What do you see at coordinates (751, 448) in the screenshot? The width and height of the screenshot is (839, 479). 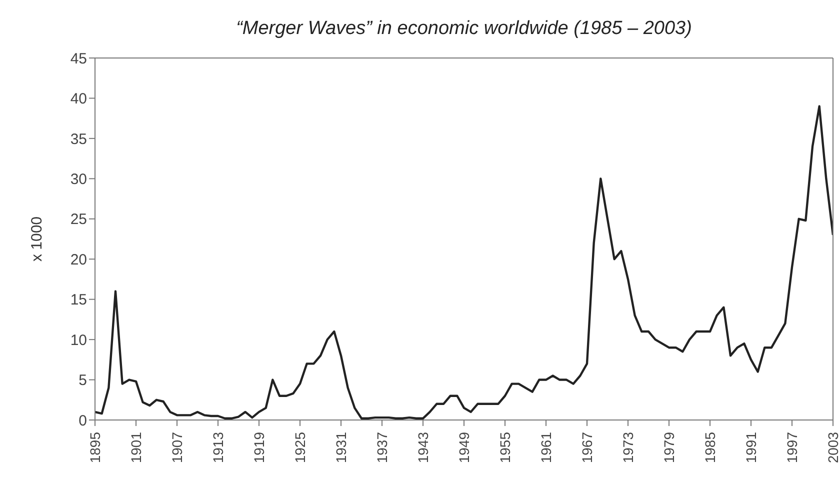 I see `x-tick-label: 1991` at bounding box center [751, 448].